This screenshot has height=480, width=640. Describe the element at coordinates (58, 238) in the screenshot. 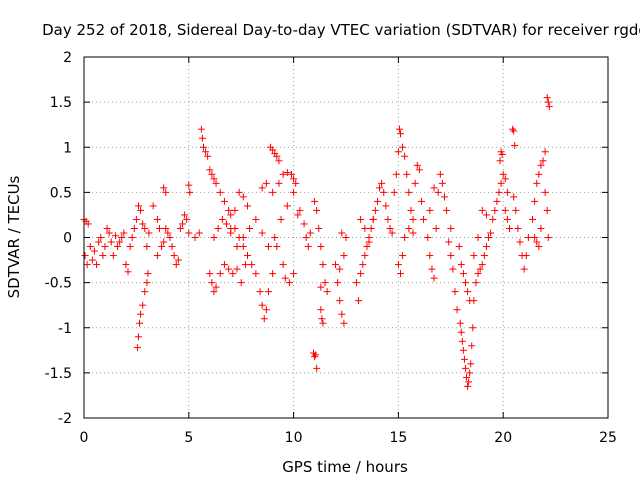

I see `y-tick-labels: -2 -1.5 -1 -0.5 0 0.5 1 1.5 2` at that location.